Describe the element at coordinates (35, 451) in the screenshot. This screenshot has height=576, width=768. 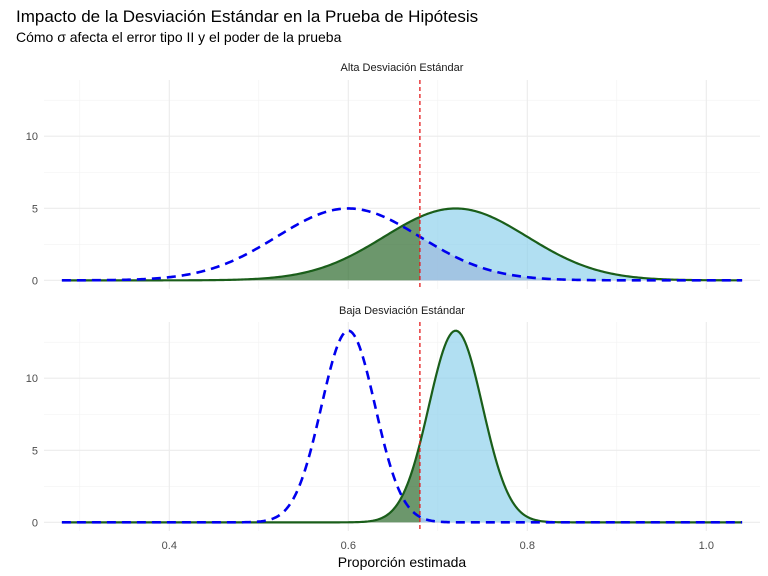
I see `panel-2-ytick-label: 5` at that location.